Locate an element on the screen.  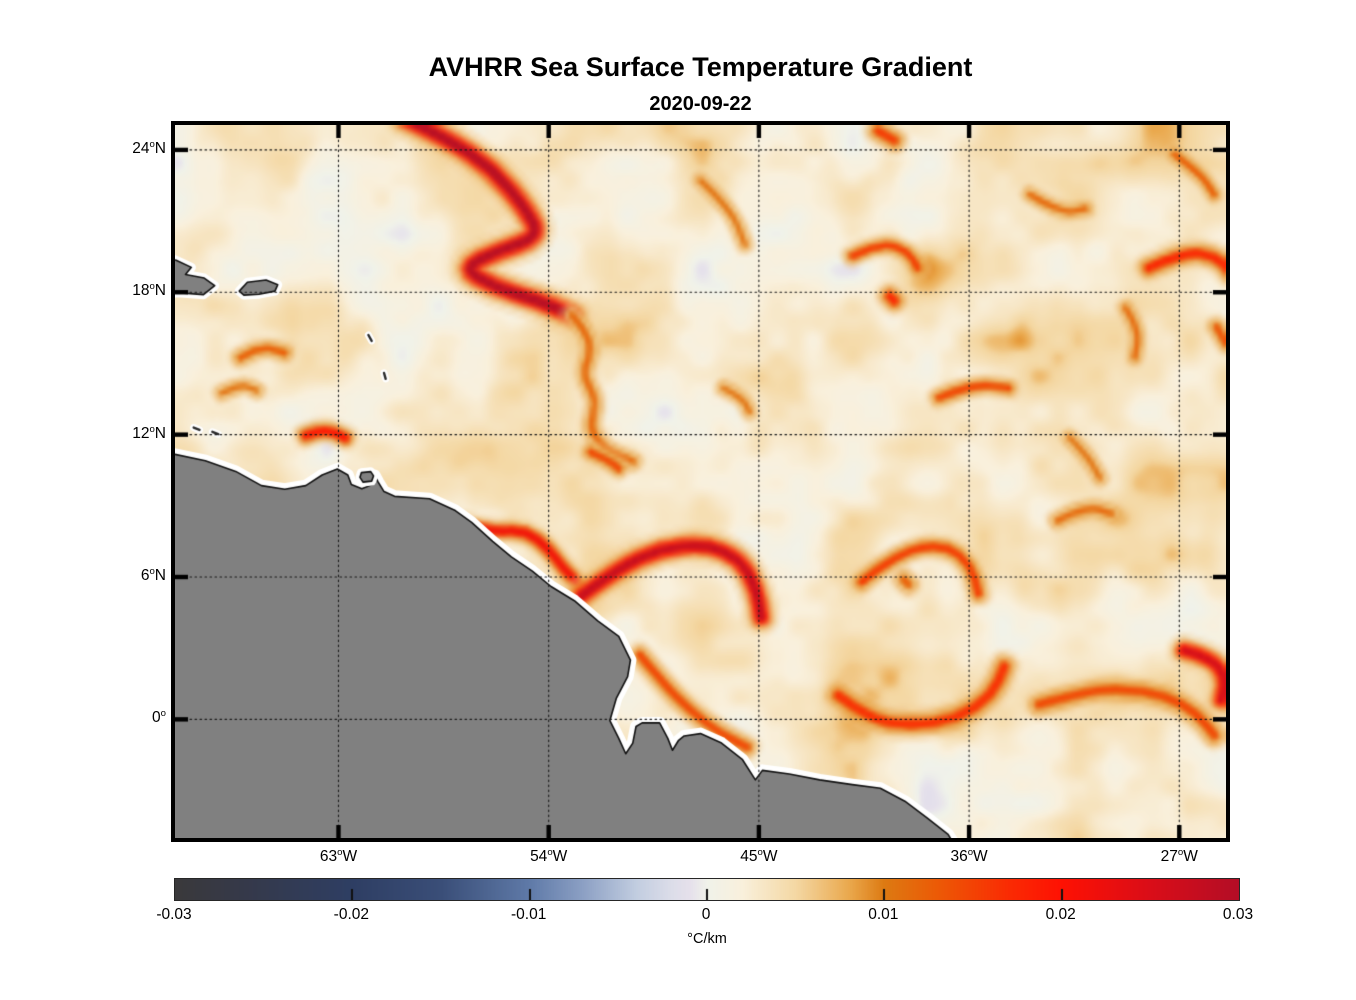
x-tick-label: 63oW is located at coordinates (338, 856).